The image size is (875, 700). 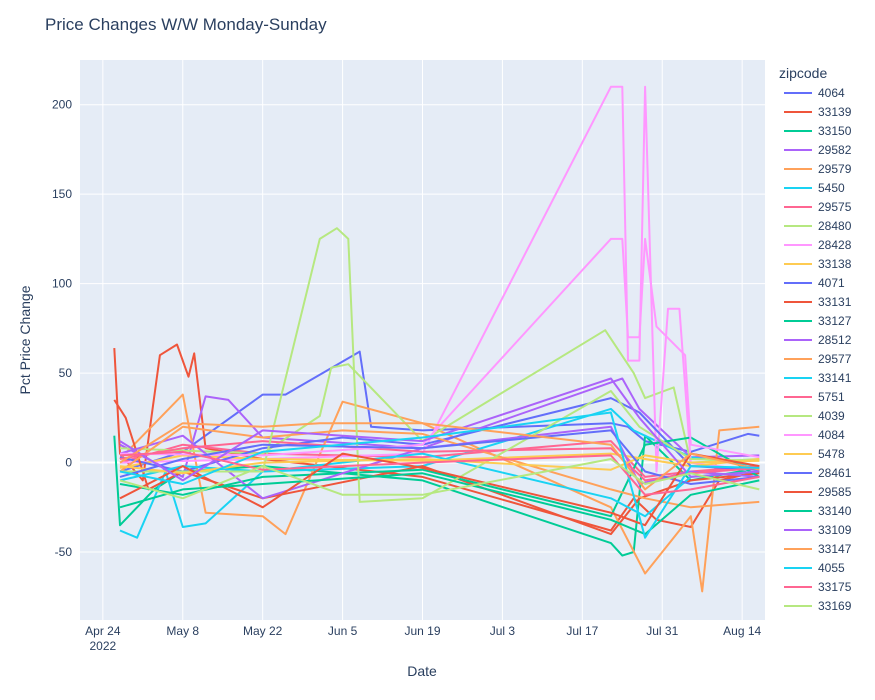 What do you see at coordinates (831, 435) in the screenshot?
I see `legend-label: 4084` at bounding box center [831, 435].